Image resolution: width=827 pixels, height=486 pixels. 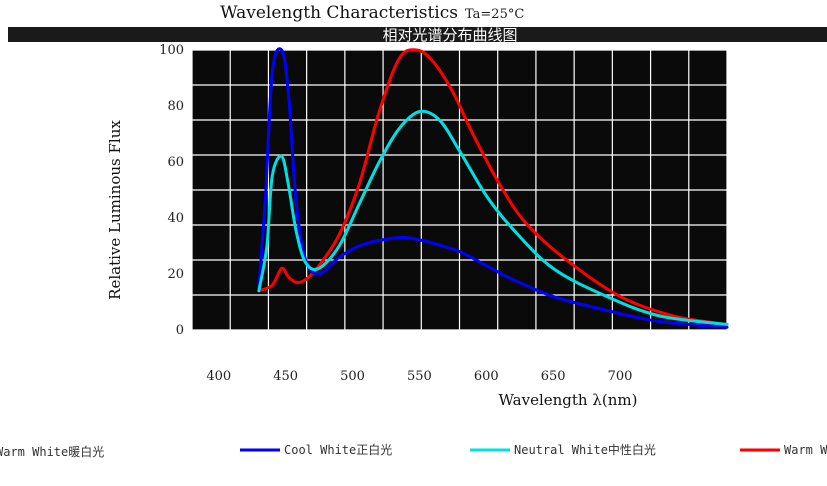 I want to click on legend-label: Warm White暖白光, so click(x=805, y=449).